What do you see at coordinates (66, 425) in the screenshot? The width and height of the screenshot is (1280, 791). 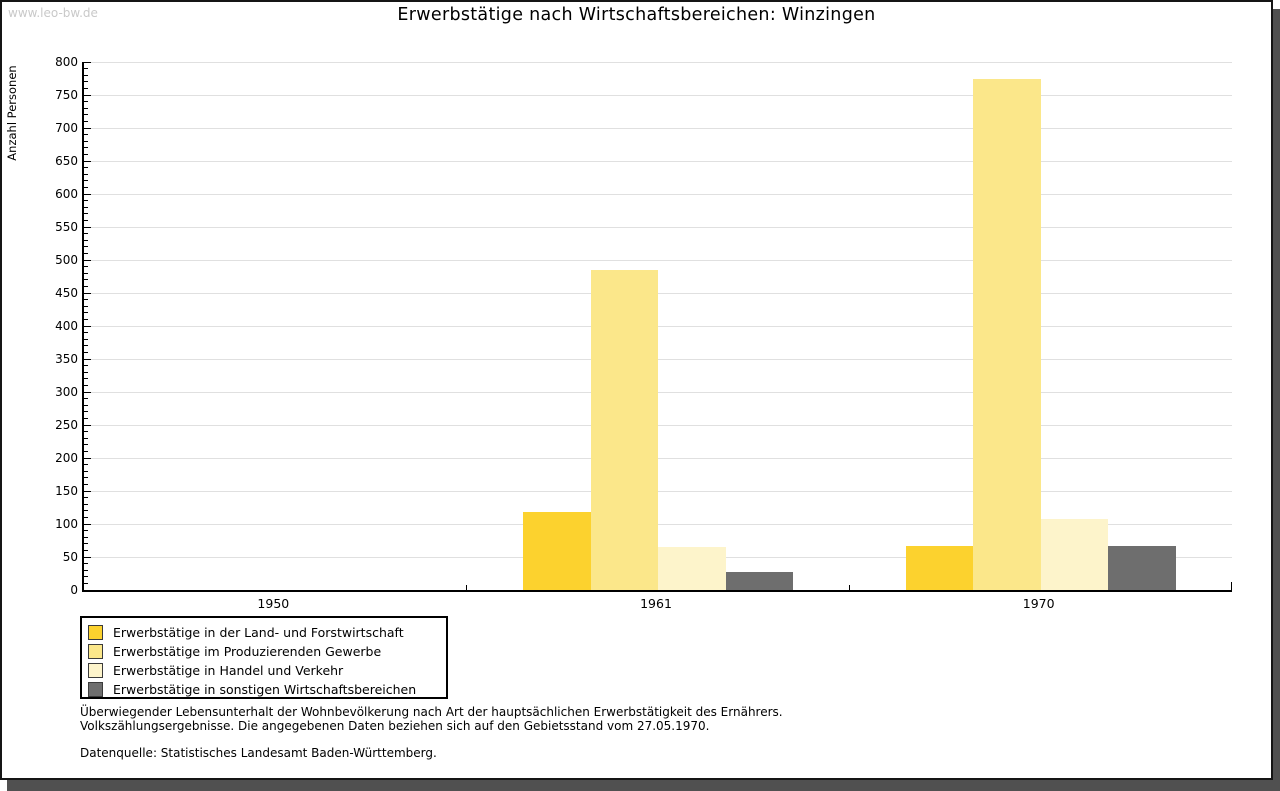 I see `y-tick-label: 250` at bounding box center [66, 425].